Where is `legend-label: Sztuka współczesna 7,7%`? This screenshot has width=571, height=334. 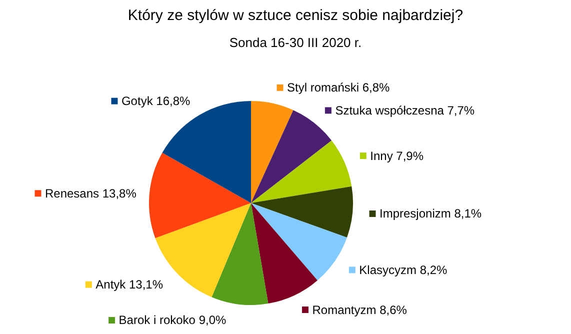
legend-label: Sztuka współczesna 7,7% is located at coordinates (405, 110).